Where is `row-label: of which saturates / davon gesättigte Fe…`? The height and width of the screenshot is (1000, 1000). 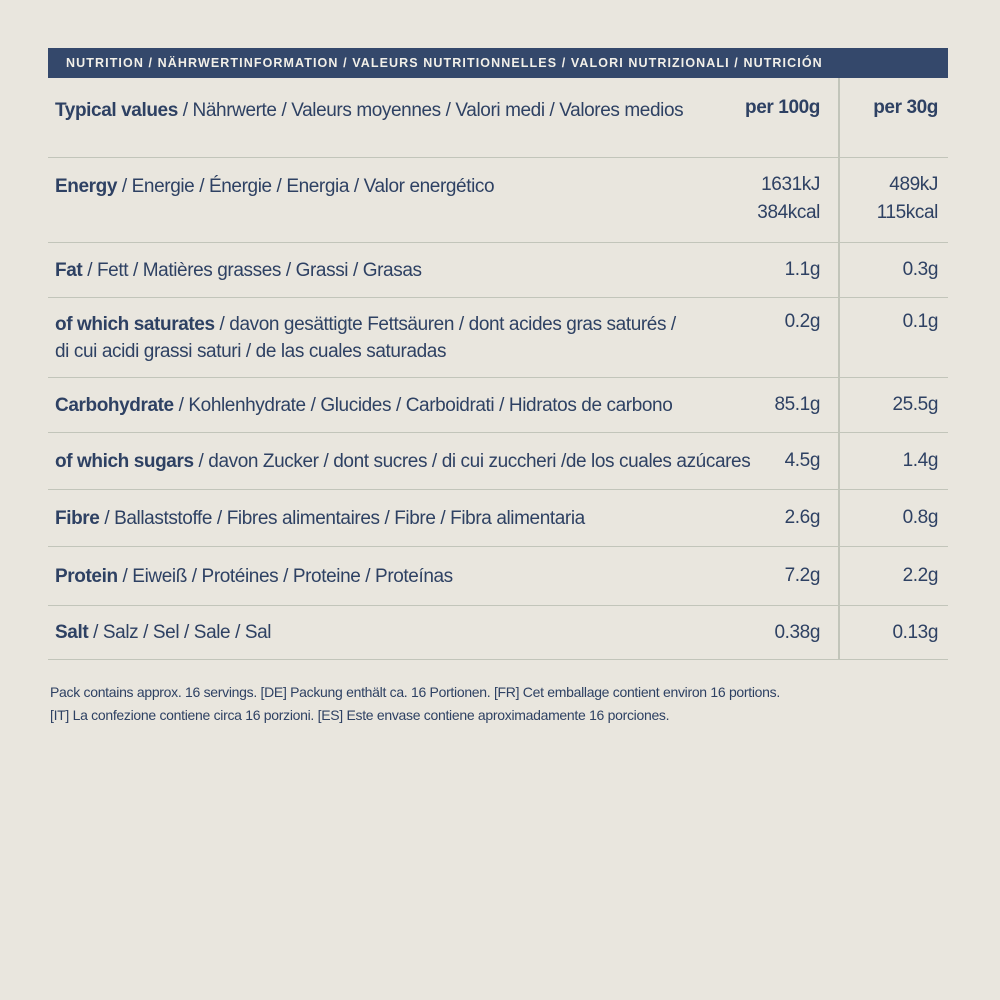 row-label: of which saturates / davon gesättigte Fe… is located at coordinates (498, 338).